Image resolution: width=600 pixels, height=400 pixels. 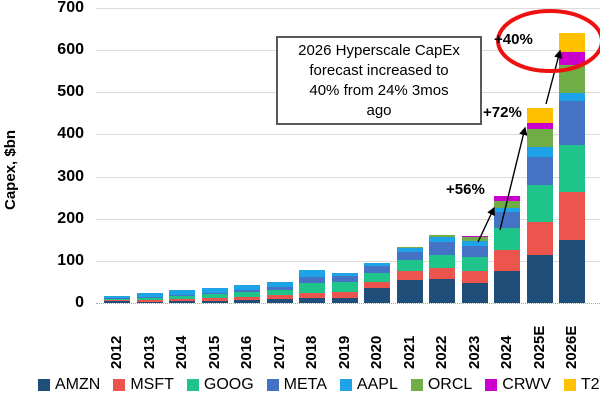 I want to click on bar-segment-aapl-2013, so click(x=149, y=295).